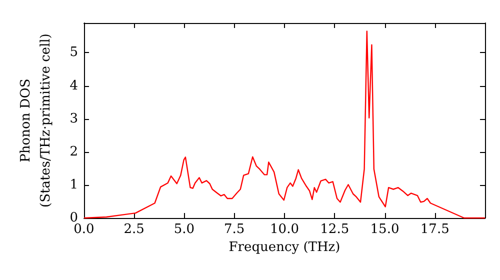  Describe the element at coordinates (74, 52) in the screenshot. I see `y-tick-label: 5` at that location.